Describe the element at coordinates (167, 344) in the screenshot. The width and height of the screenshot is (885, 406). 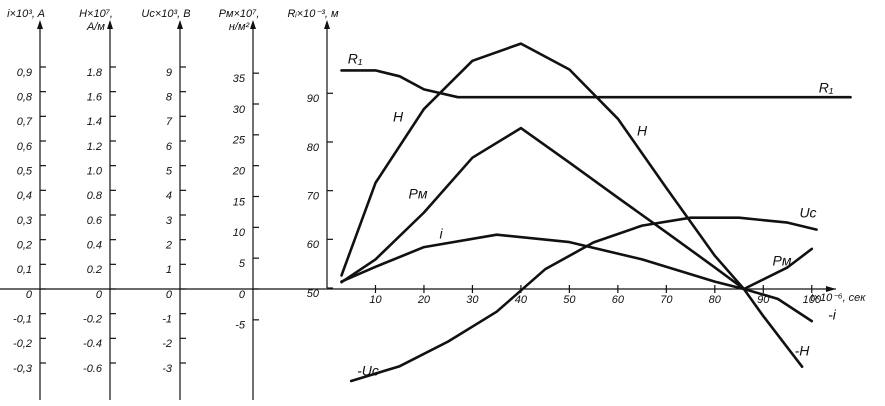
I see `y-tick-label: -2` at that location.